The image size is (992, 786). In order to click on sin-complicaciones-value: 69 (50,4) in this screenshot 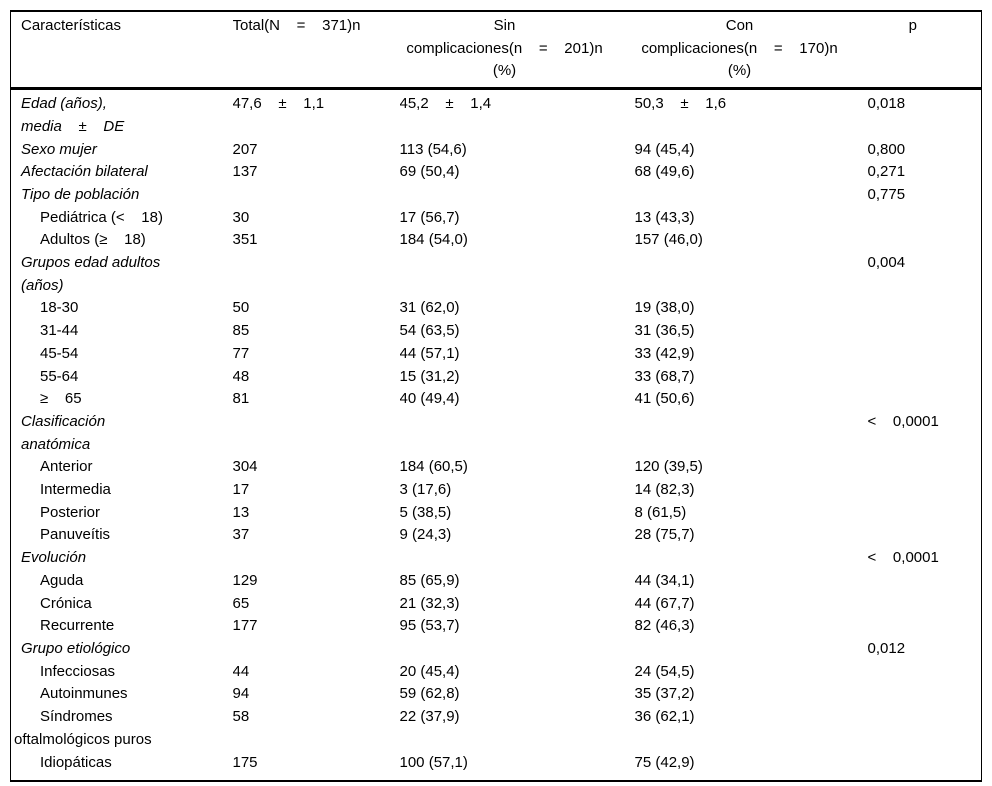, I will do `click(429, 172)`.